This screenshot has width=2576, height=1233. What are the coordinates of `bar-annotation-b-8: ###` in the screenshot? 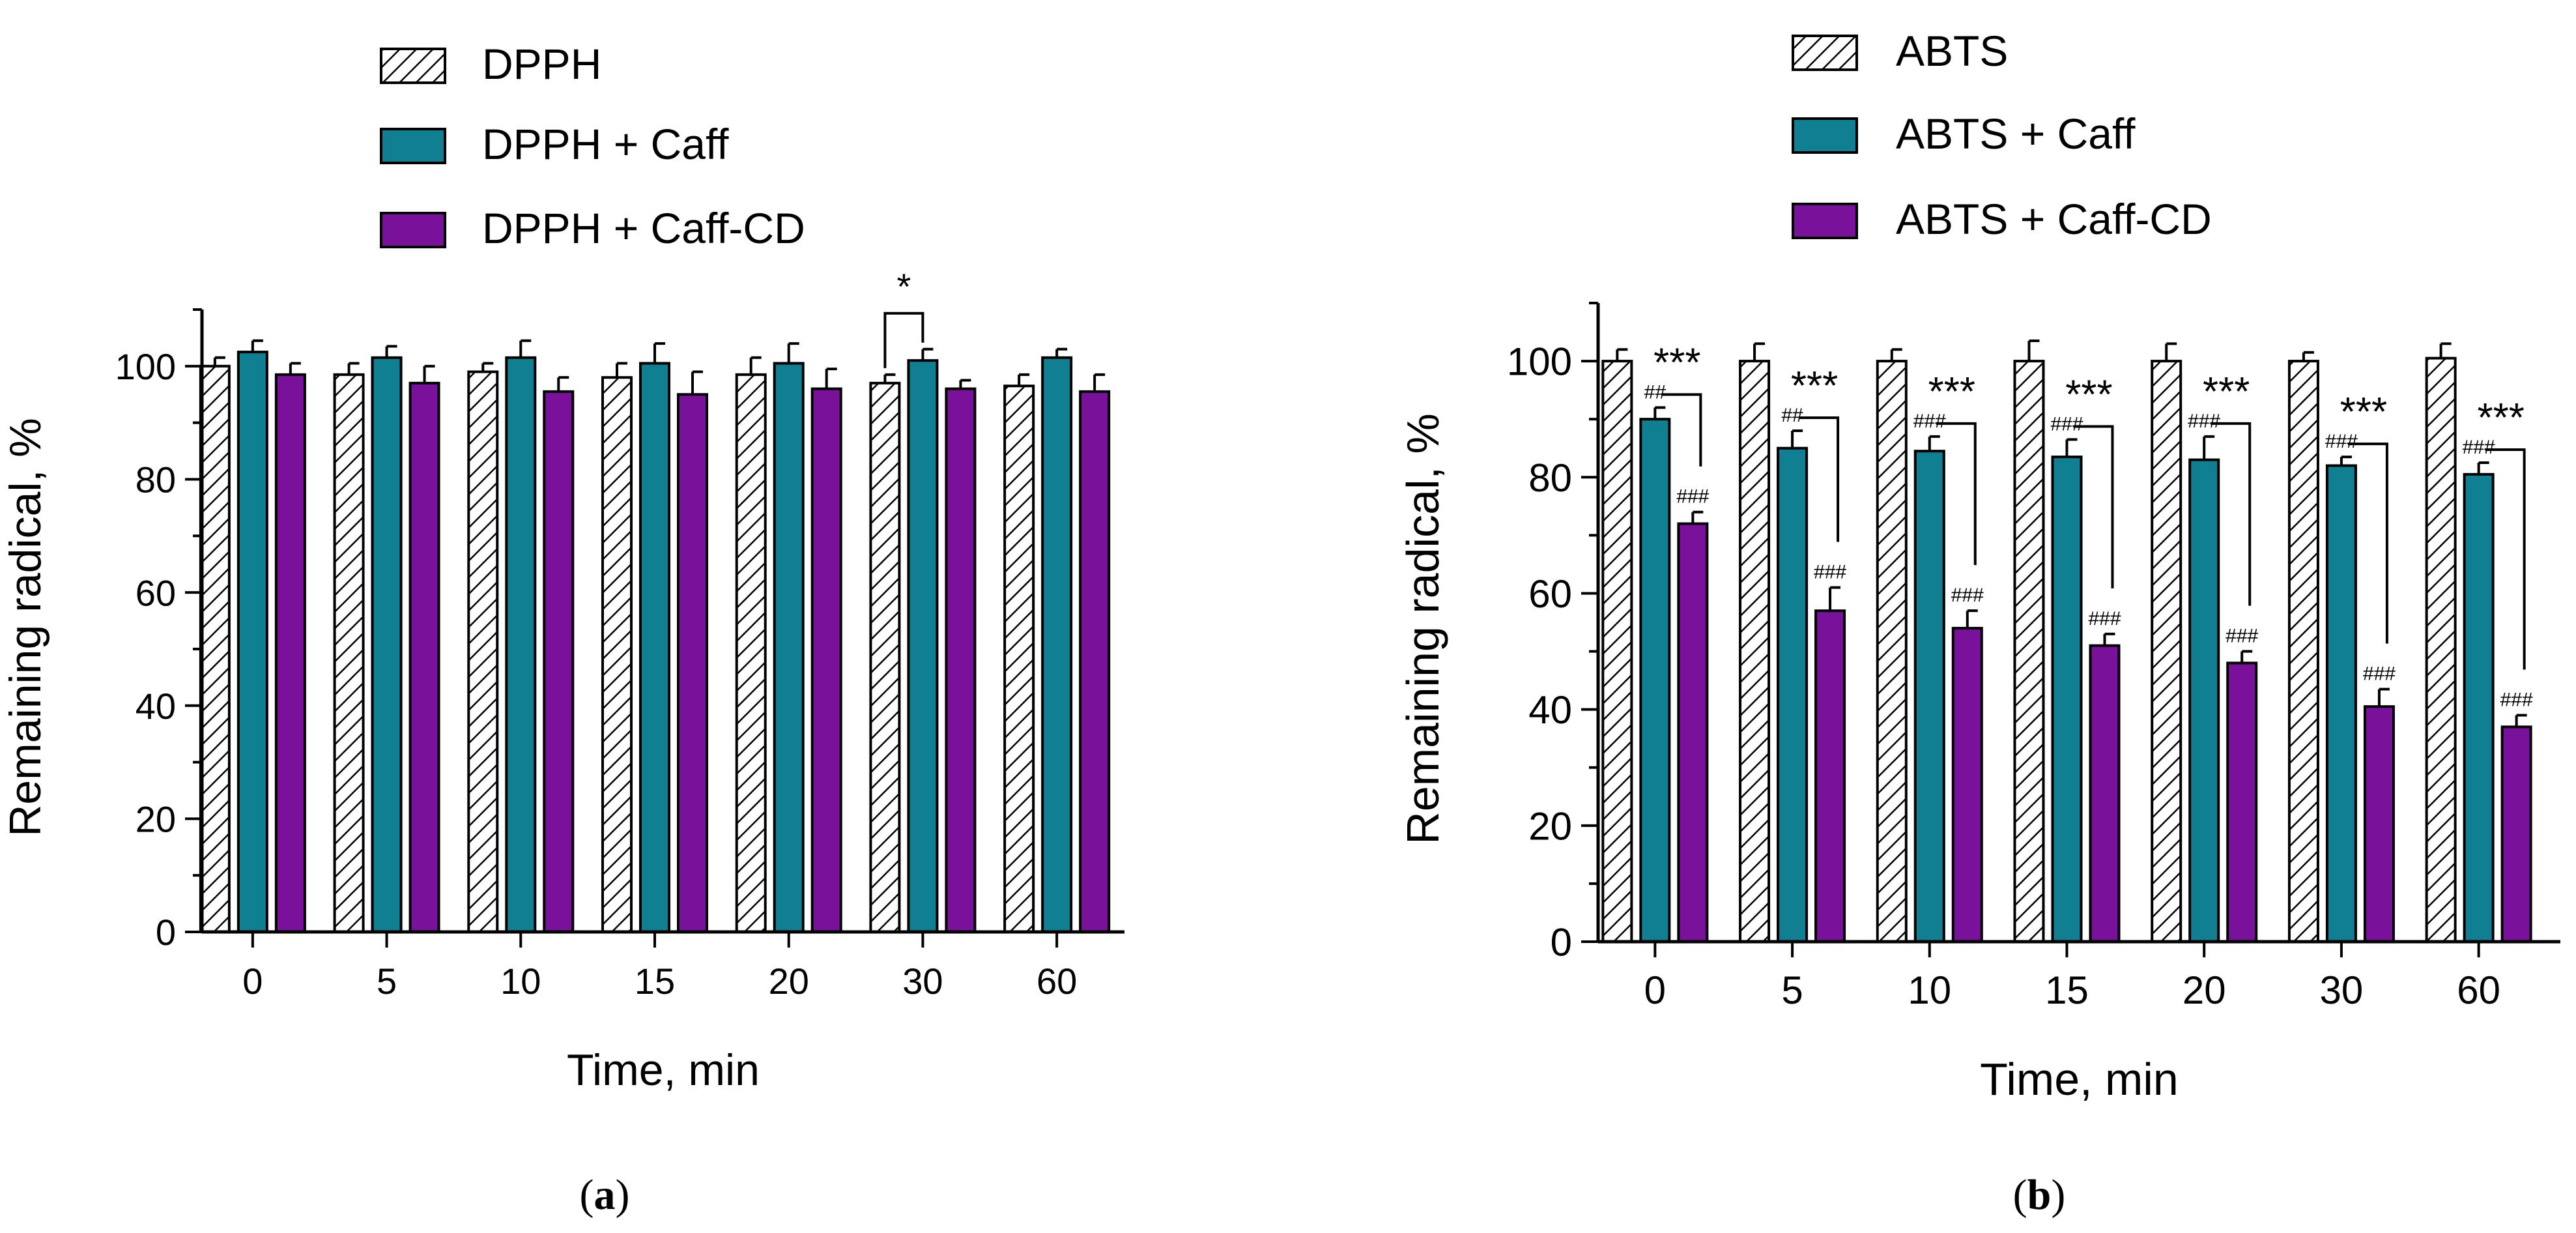 It's located at (2204, 421).